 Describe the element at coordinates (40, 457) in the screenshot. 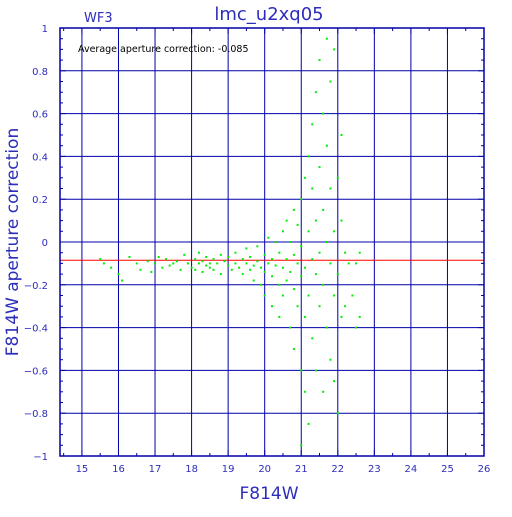

I see `y-tick-label: −1` at that location.